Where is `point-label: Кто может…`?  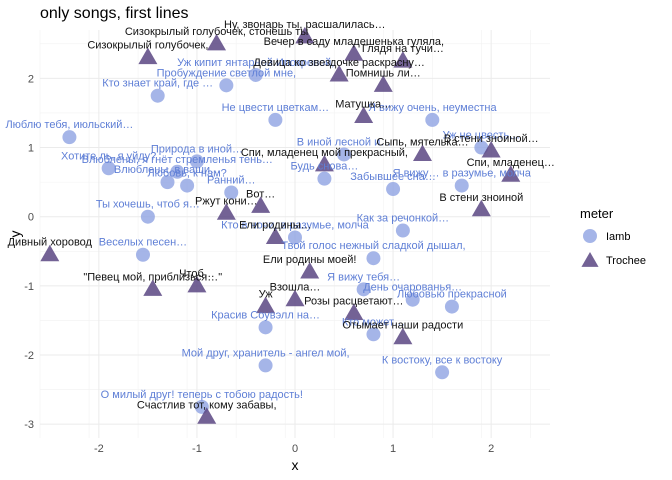
point-label: Кто может… is located at coordinates (373, 322).